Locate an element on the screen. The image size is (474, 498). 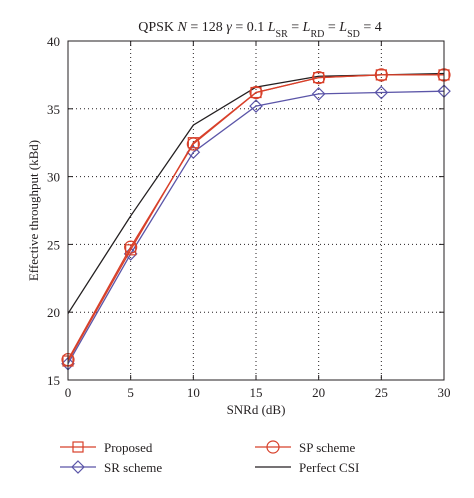
y-tick-label: 30 is located at coordinates (53, 177).